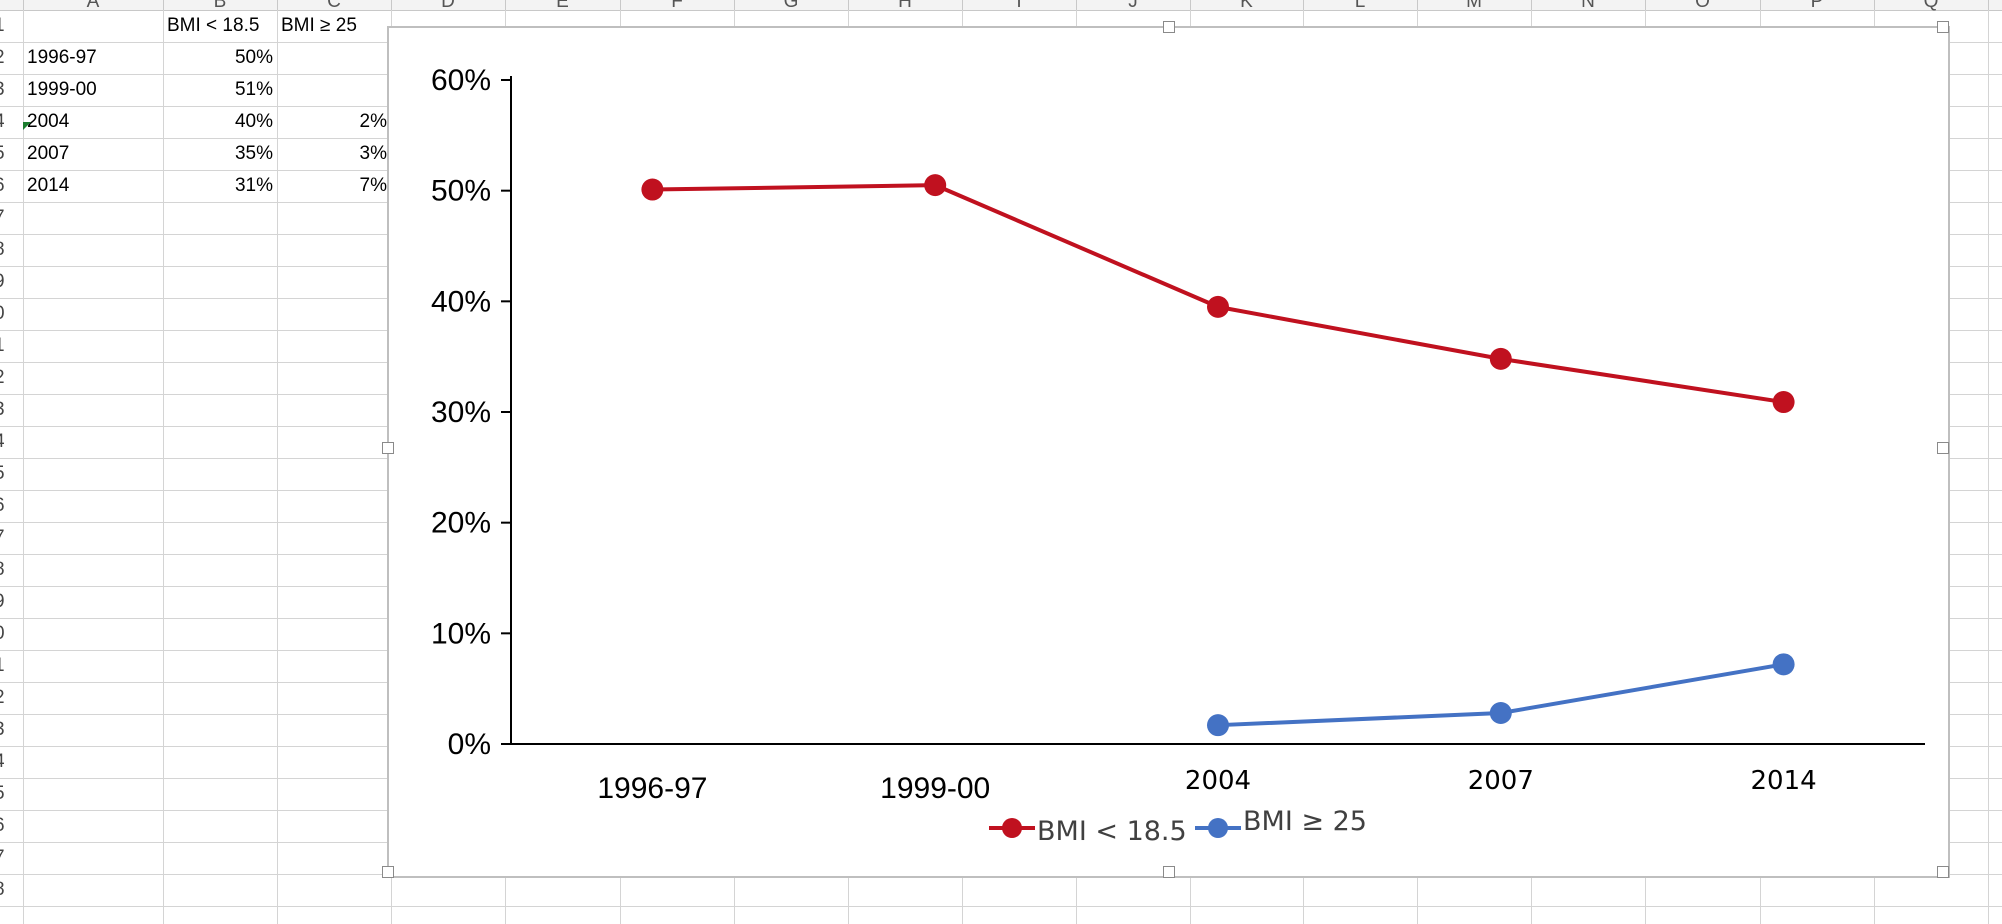 Image resolution: width=2002 pixels, height=924 pixels. I want to click on cell-a5: 2007, so click(48, 153).